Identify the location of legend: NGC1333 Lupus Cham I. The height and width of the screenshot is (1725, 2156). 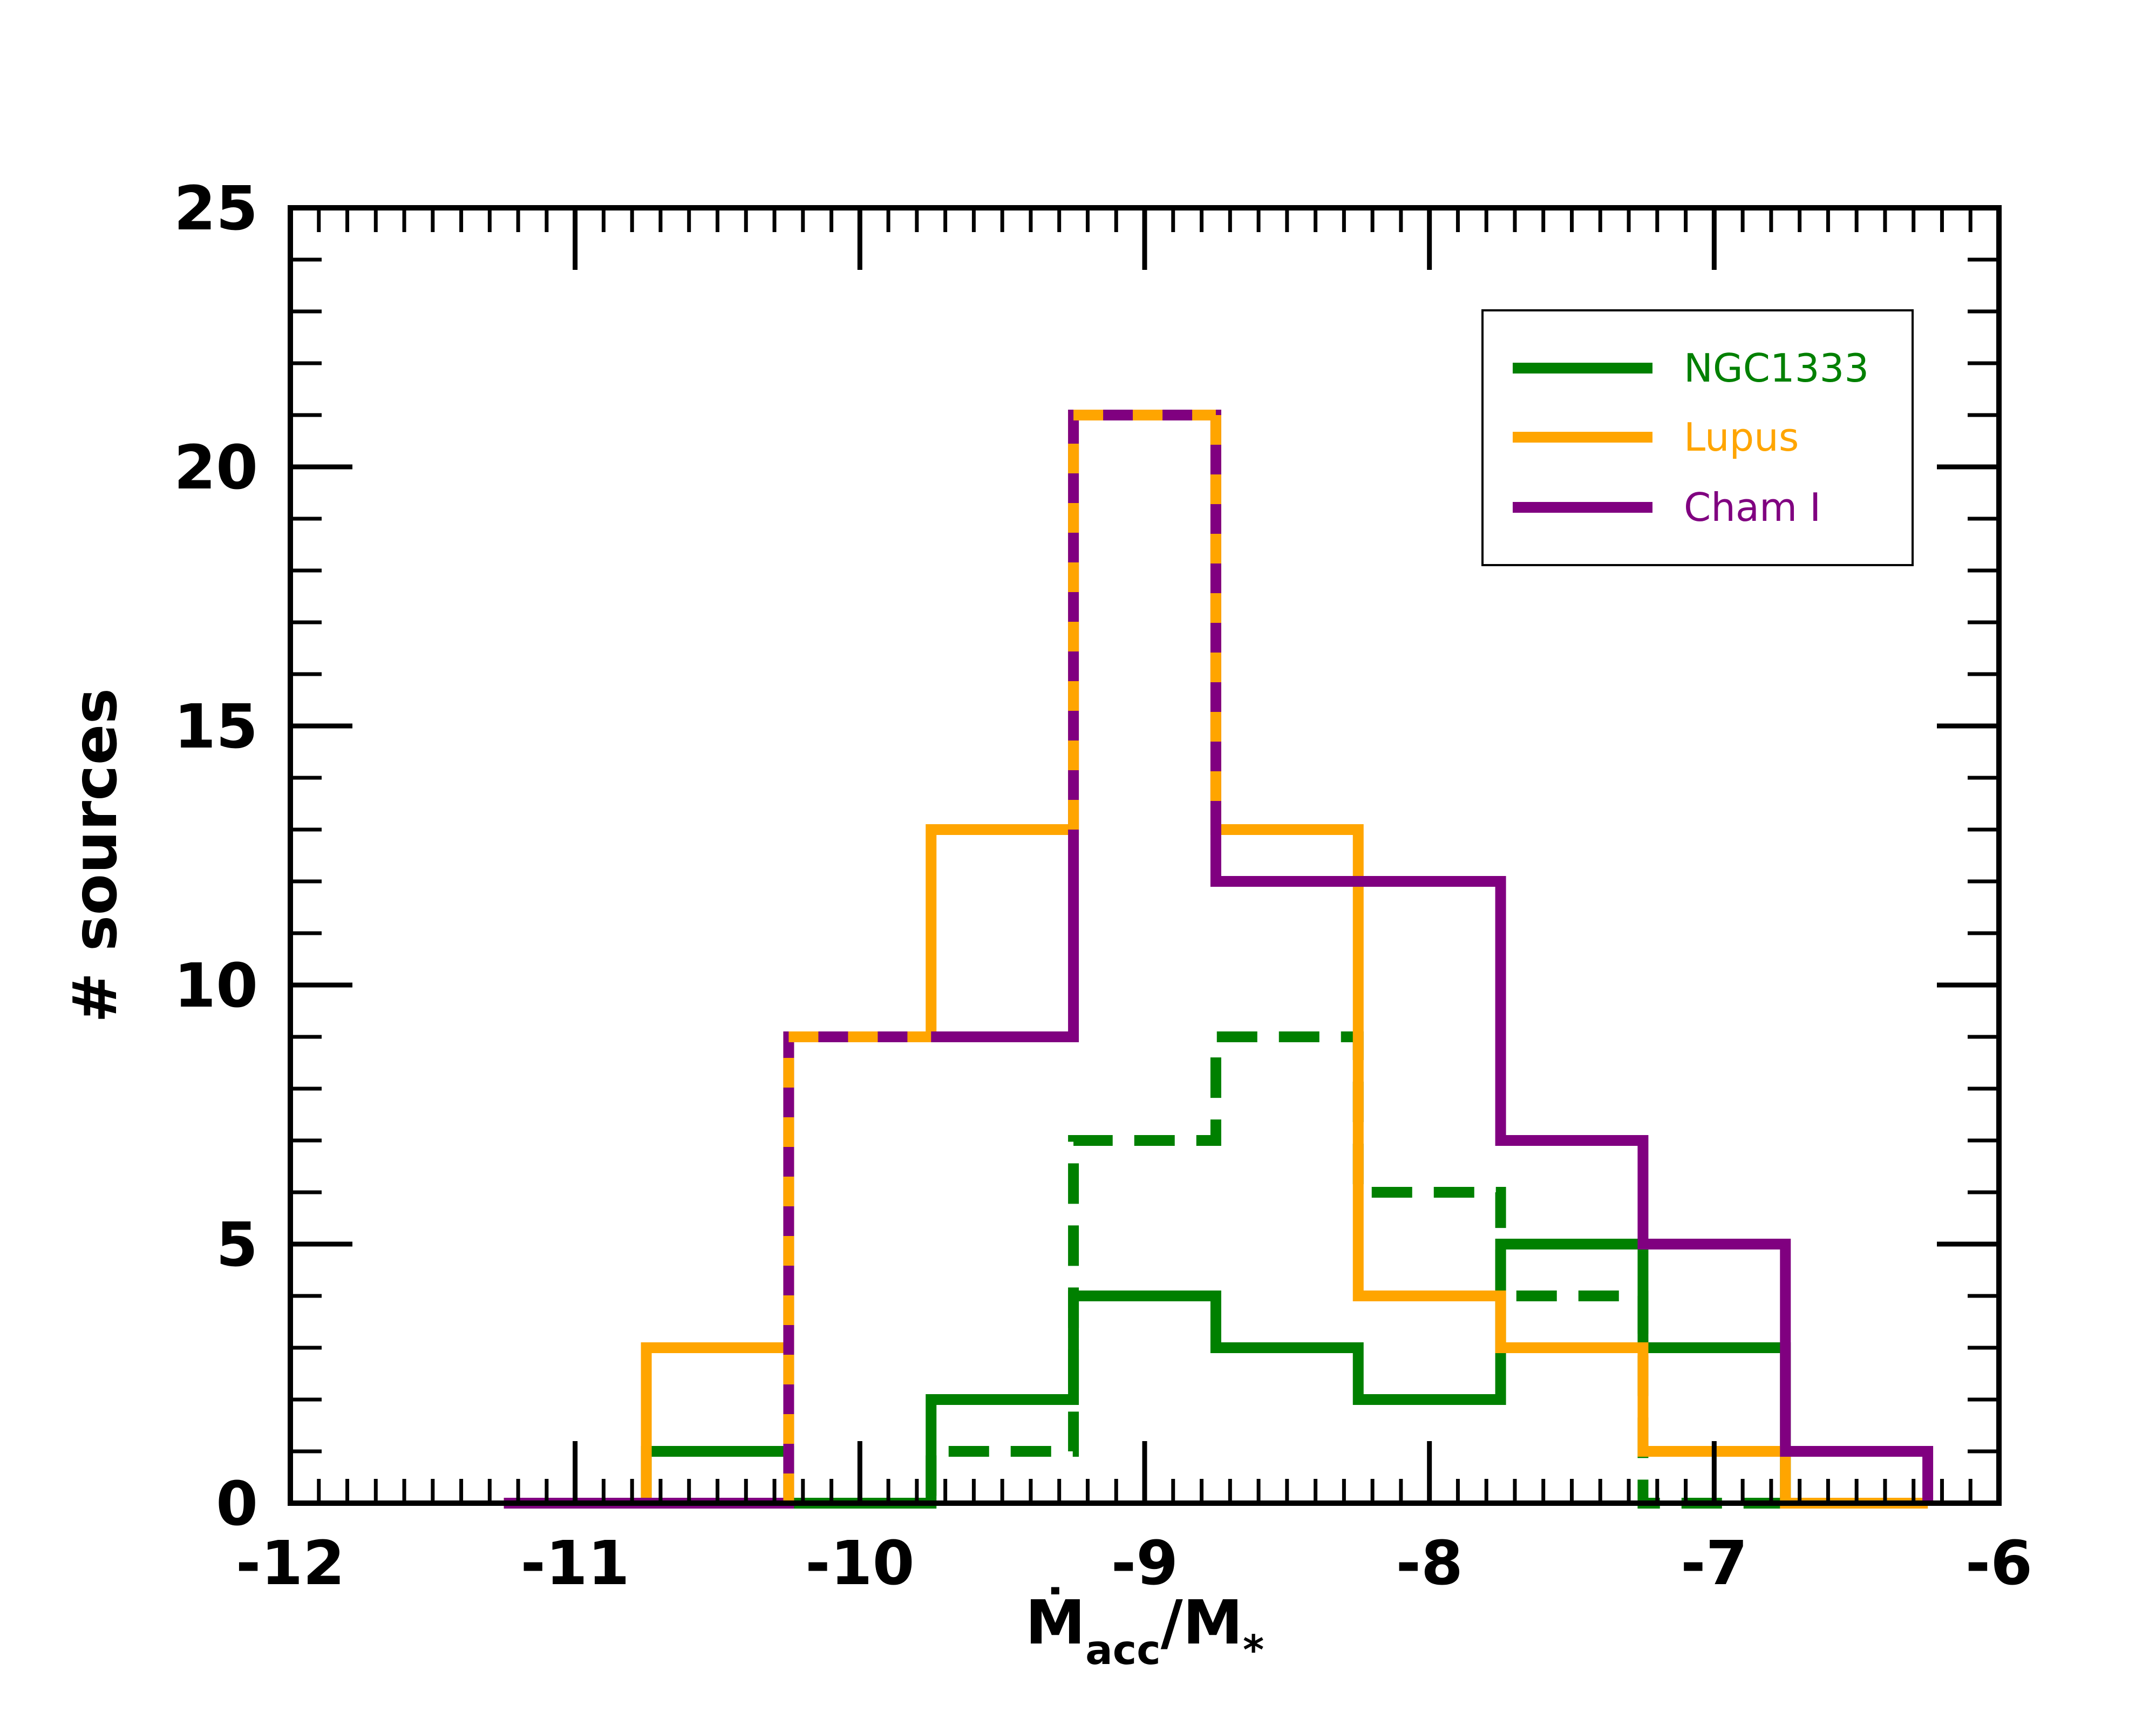
(1698, 438).